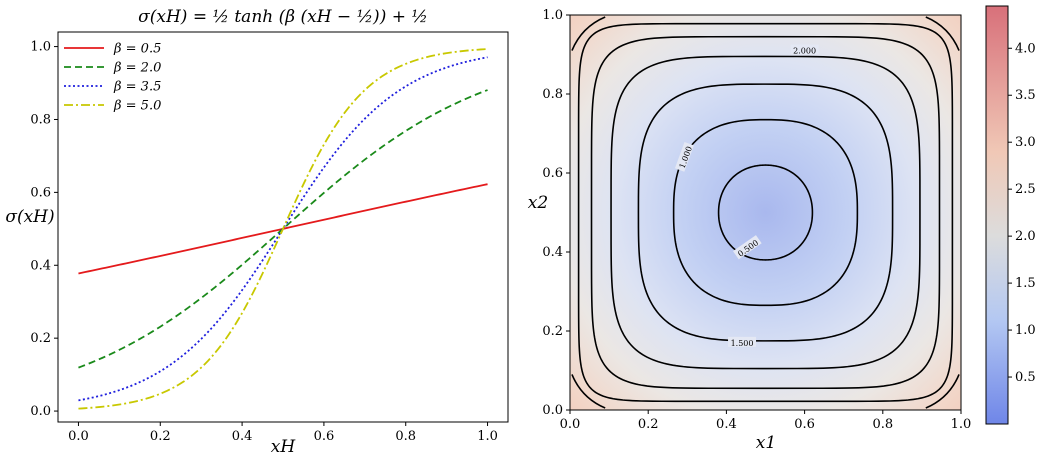 The height and width of the screenshot is (474, 1040). I want to click on x2-axis-label: x2, so click(538, 203).